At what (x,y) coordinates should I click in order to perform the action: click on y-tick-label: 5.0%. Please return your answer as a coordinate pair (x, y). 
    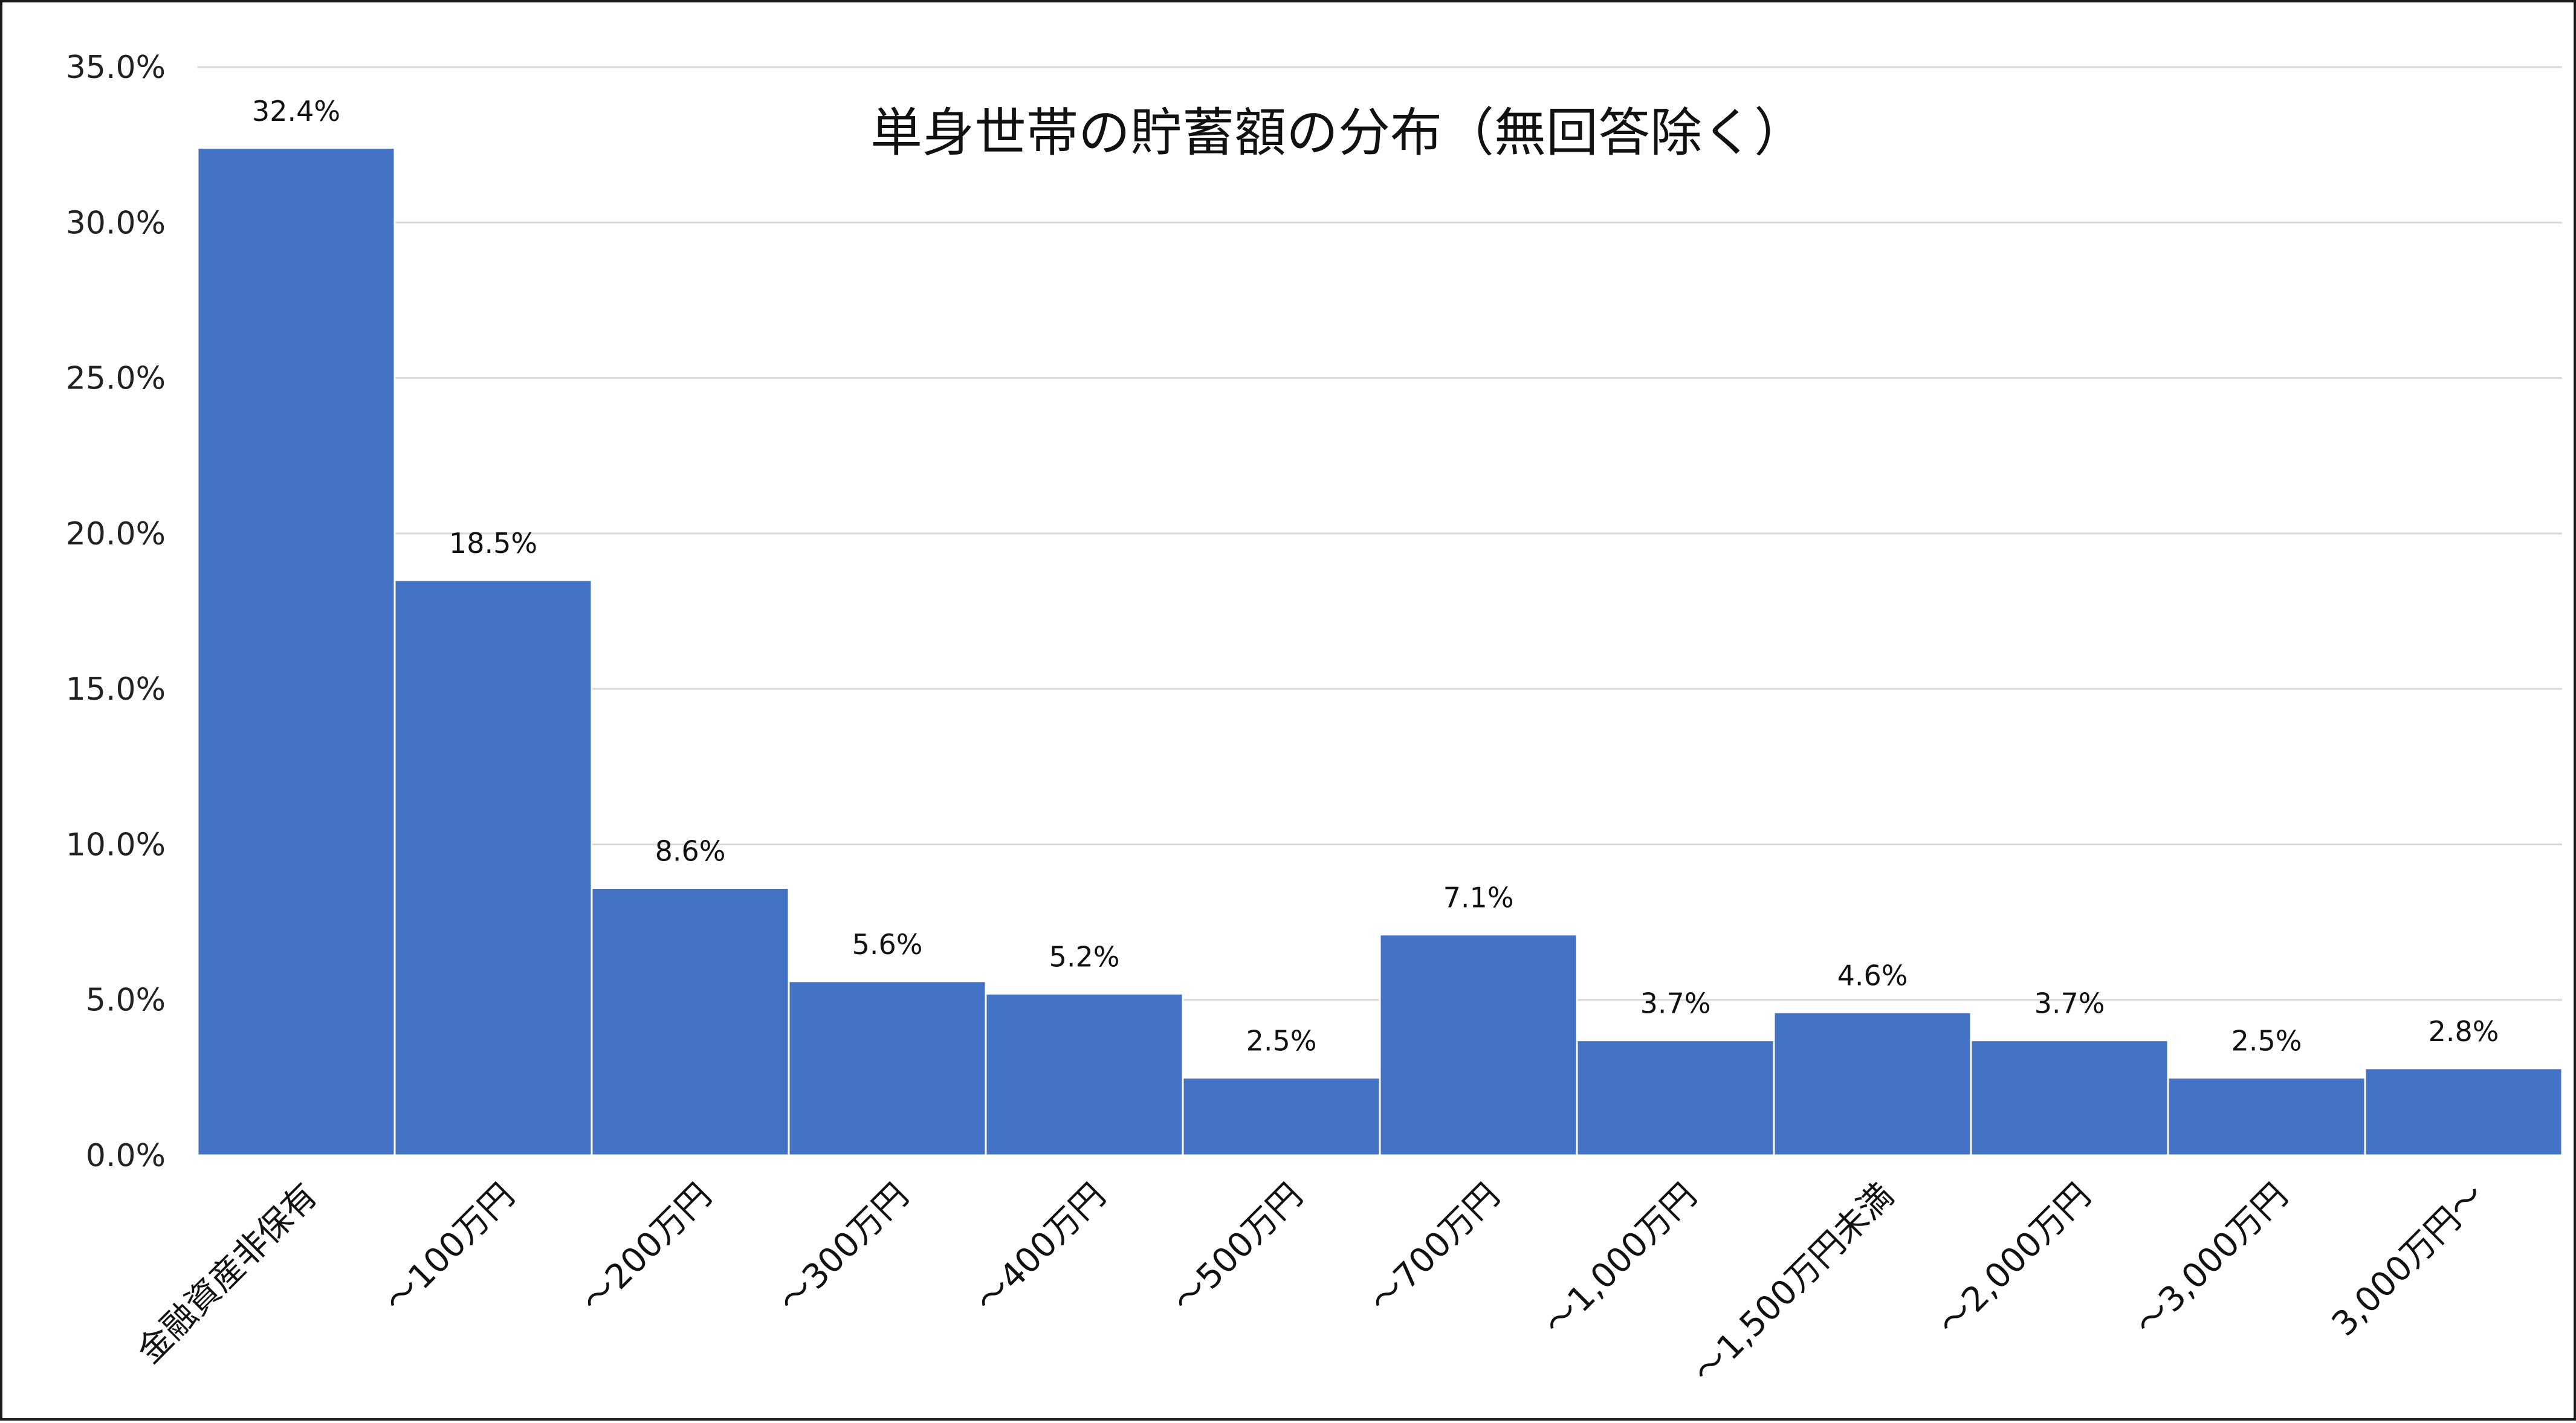
    Looking at the image, I should click on (126, 1001).